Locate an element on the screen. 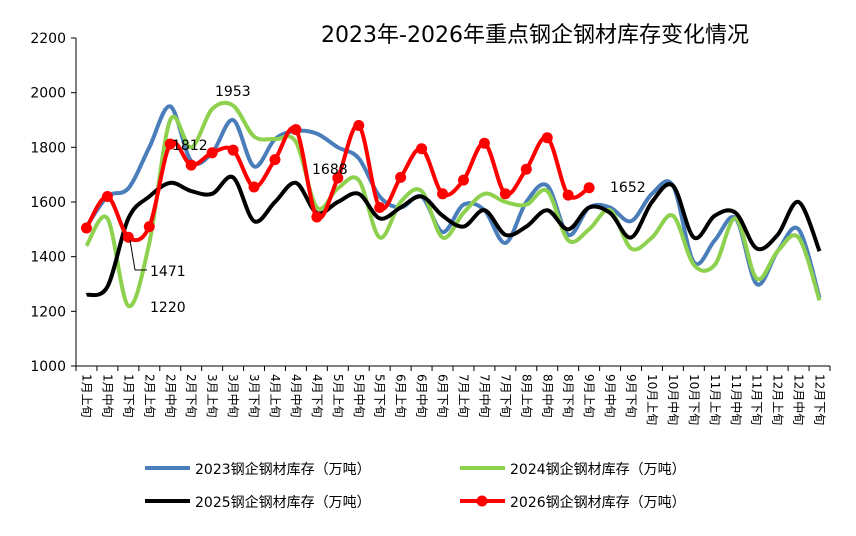 The width and height of the screenshot is (856, 536). legend-label: 2025钢企钢材库存（万吨） is located at coordinates (283, 502).